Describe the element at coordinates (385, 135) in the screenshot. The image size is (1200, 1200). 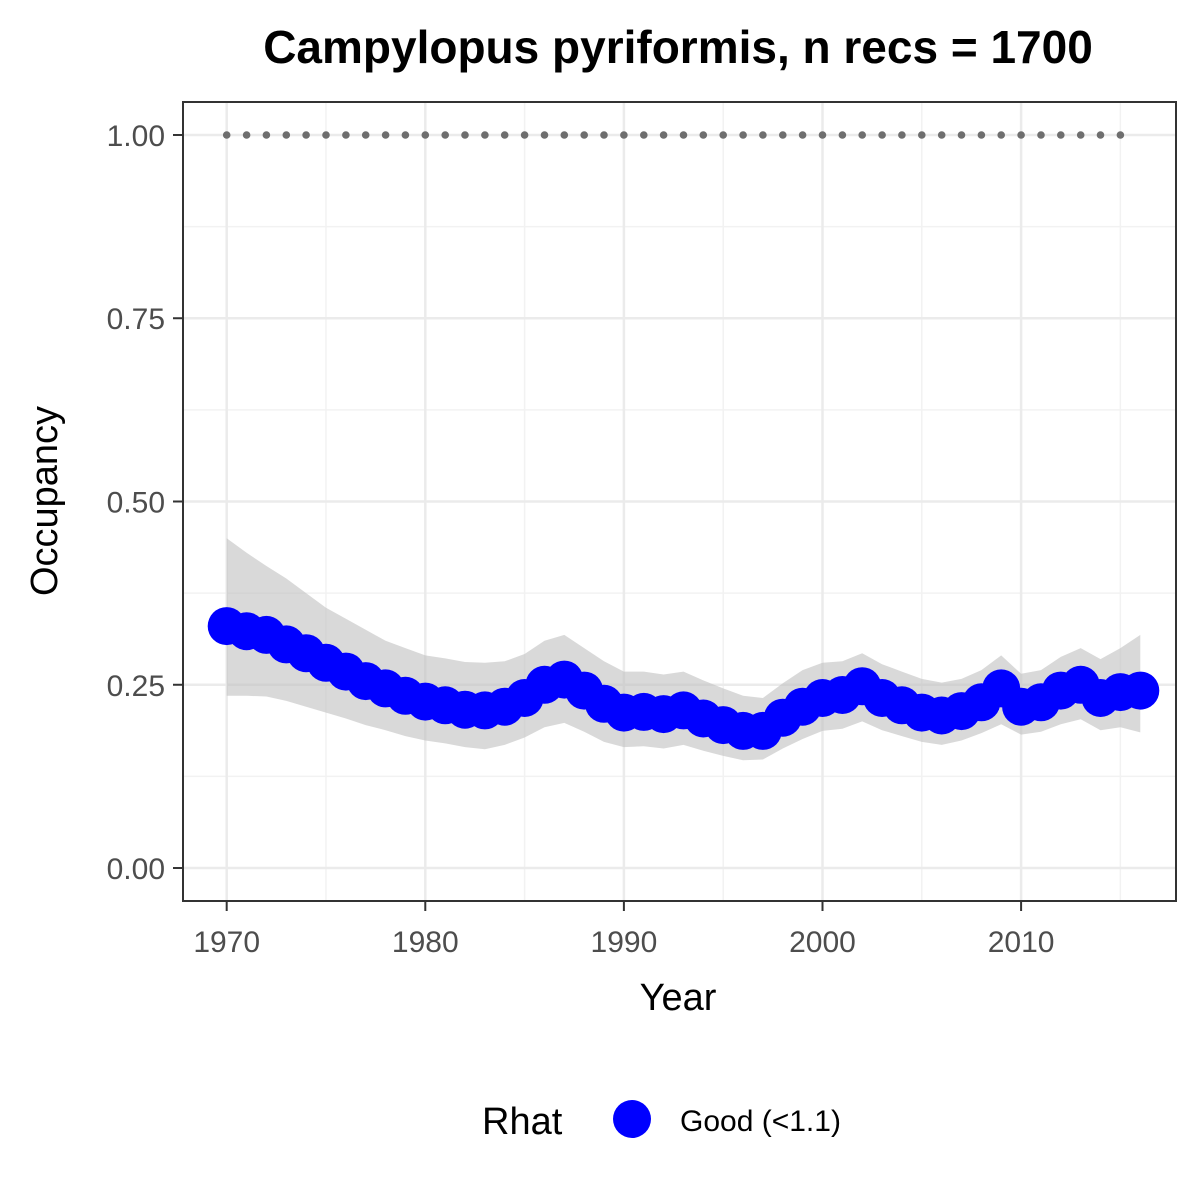
I see `reference-dot-1978` at that location.